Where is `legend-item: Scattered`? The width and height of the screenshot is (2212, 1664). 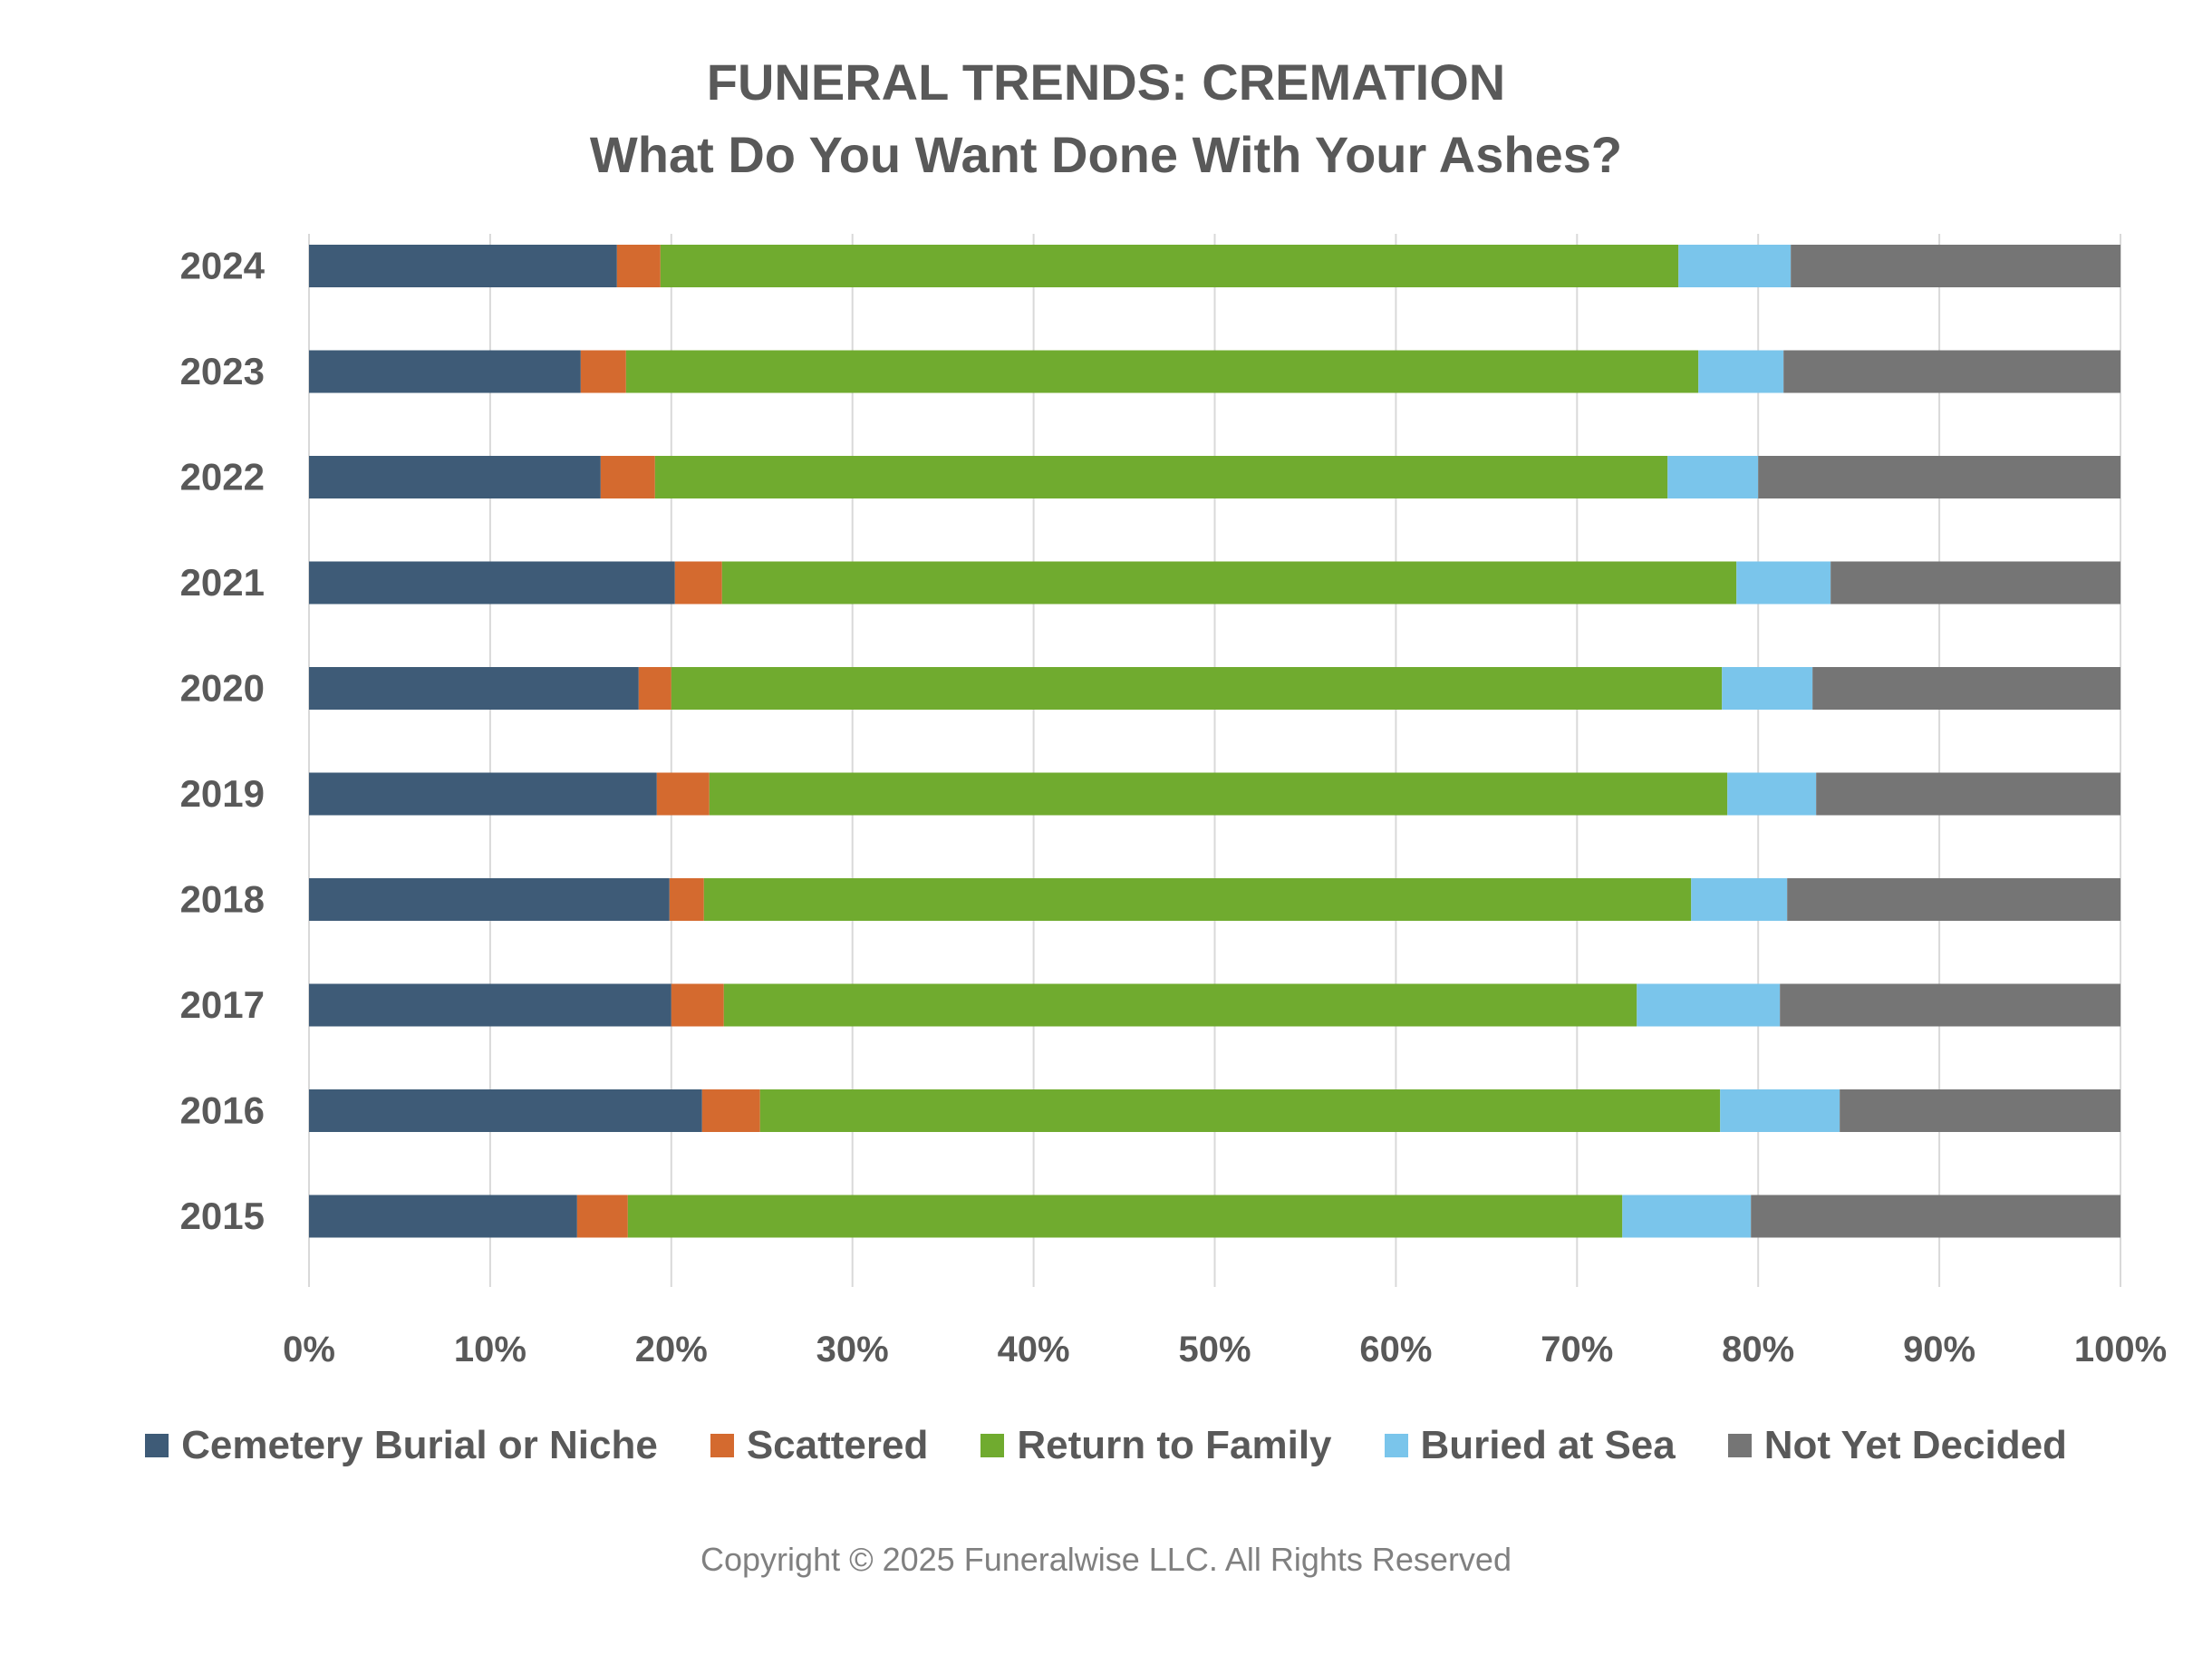
legend-item: Scattered is located at coordinates (819, 1445).